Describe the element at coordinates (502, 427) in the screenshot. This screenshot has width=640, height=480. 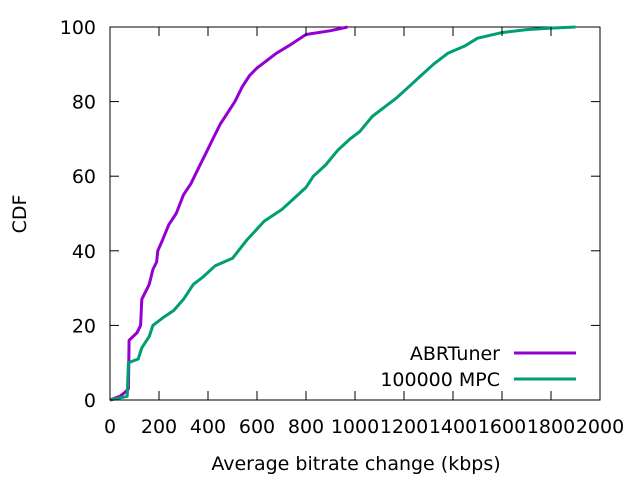
I see `x-tick-label: 1600` at that location.